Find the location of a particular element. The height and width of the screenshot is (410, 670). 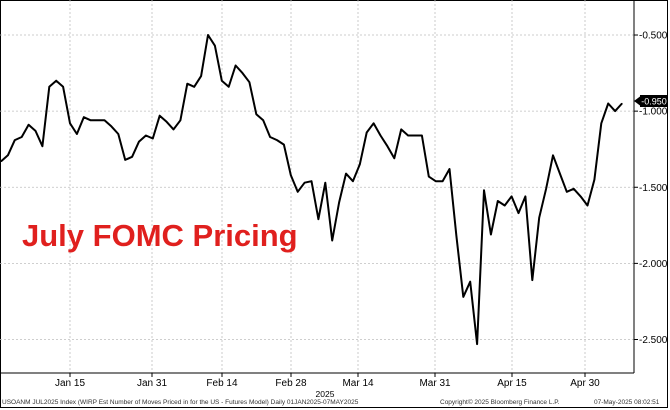

footer-timestamp: 07-May-2025 08:02:51 is located at coordinates (627, 402).